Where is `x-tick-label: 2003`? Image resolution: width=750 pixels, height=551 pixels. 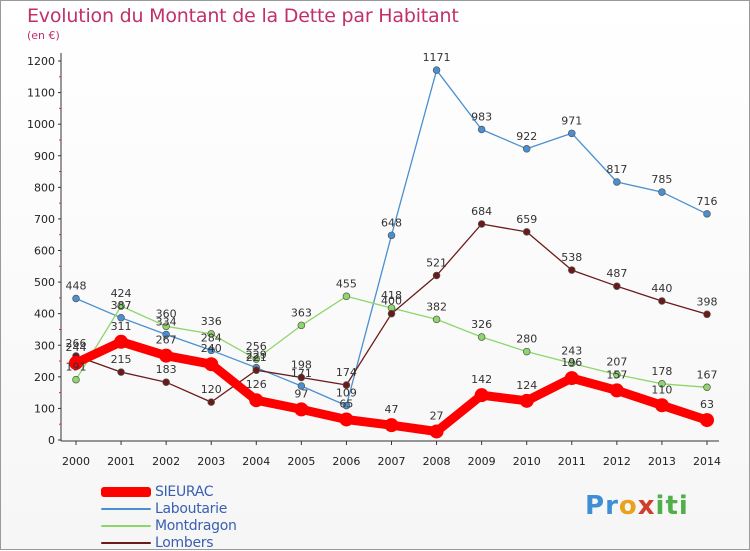 x-tick-label: 2003 is located at coordinates (211, 461).